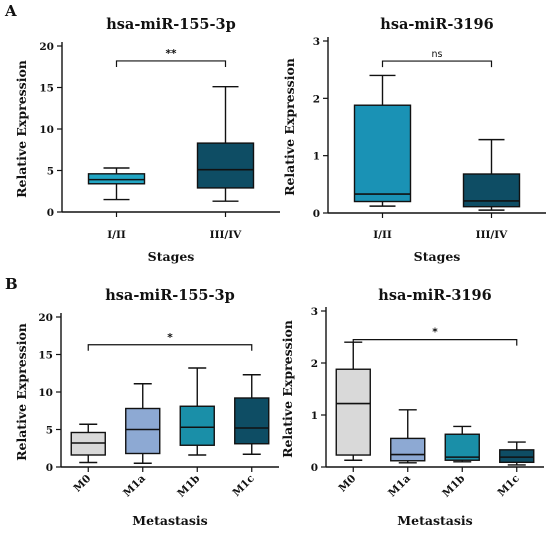  What do you see at coordinates (11, 284) in the screenshot?
I see `panel-label: B` at bounding box center [11, 284].